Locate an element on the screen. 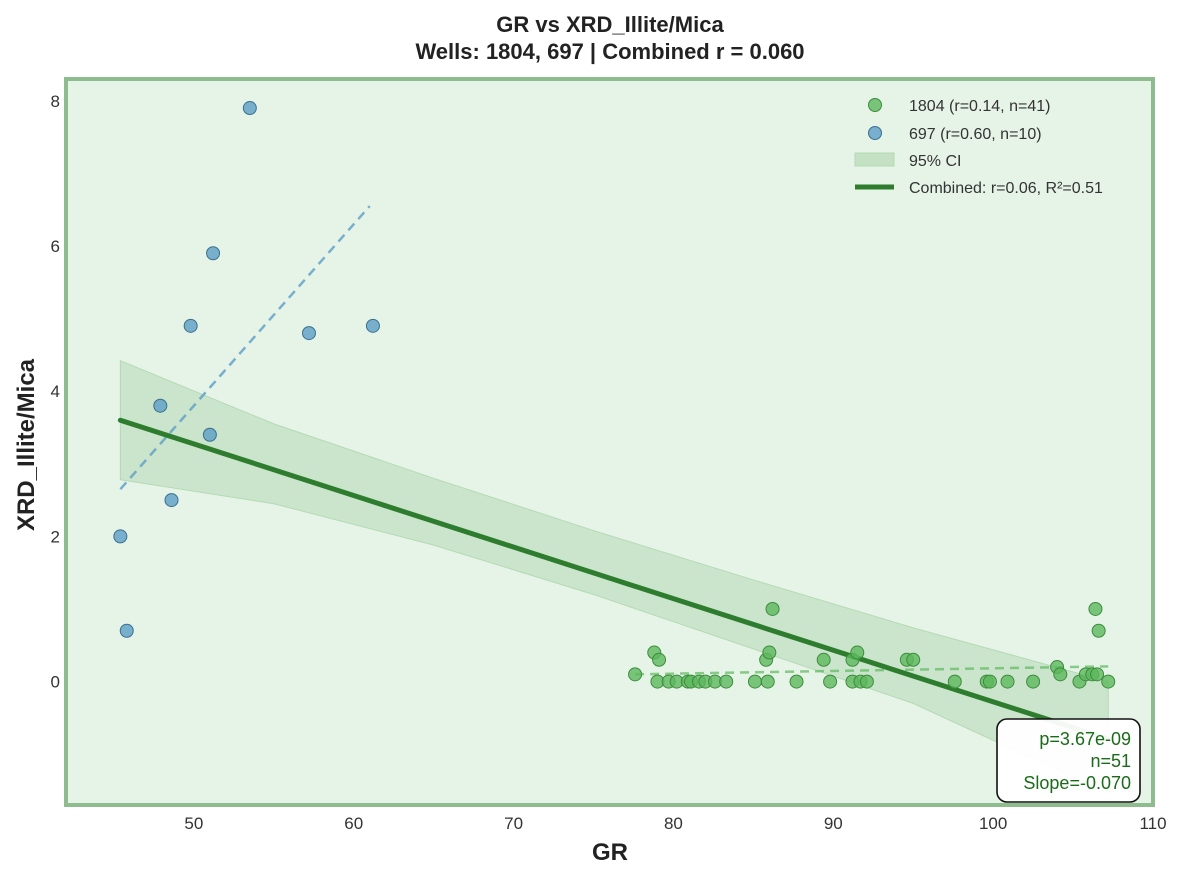  legend-marker-ci is located at coordinates (874, 159).